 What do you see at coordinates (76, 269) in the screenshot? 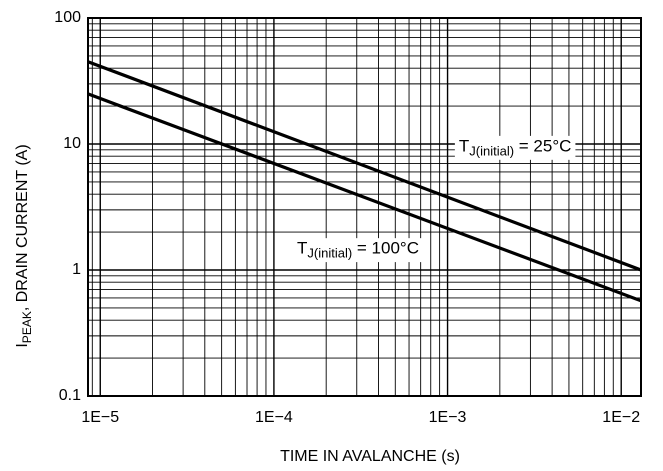
I see `y-tick-label: 1` at bounding box center [76, 269].